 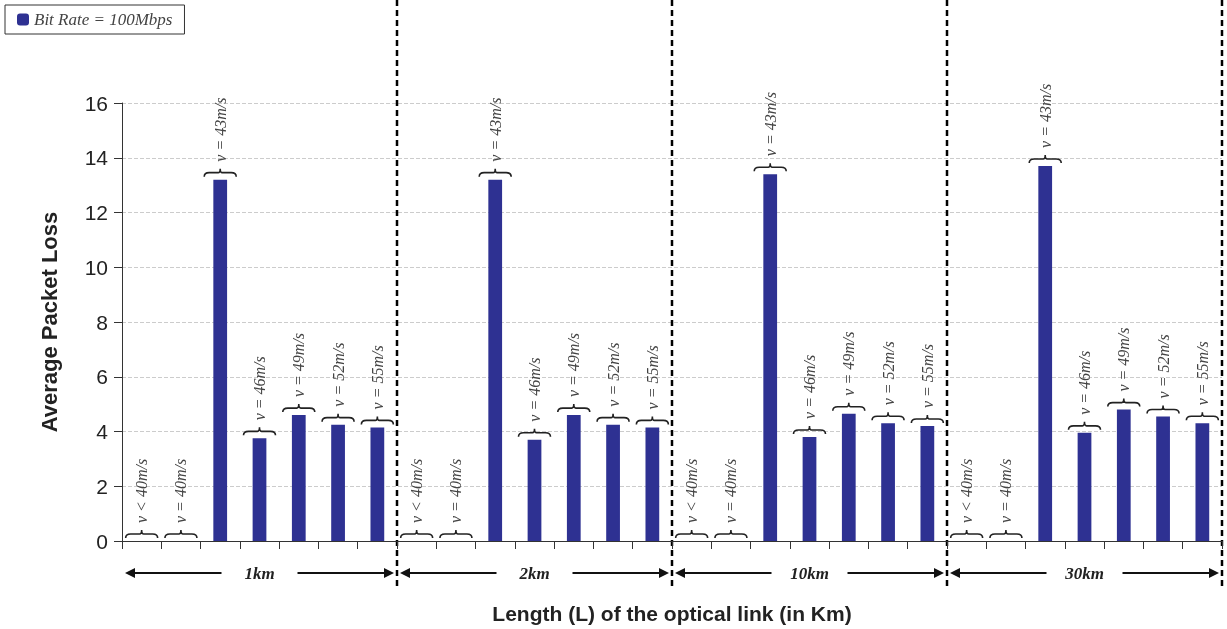 What do you see at coordinates (49, 322) in the screenshot?
I see `y-axis-title: Average Packet Loss` at bounding box center [49, 322].